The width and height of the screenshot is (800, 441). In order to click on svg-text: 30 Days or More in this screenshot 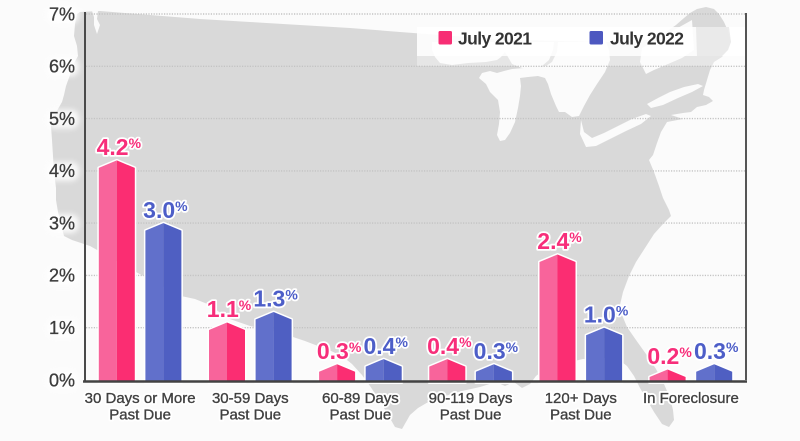, I will do `click(140, 398)`.